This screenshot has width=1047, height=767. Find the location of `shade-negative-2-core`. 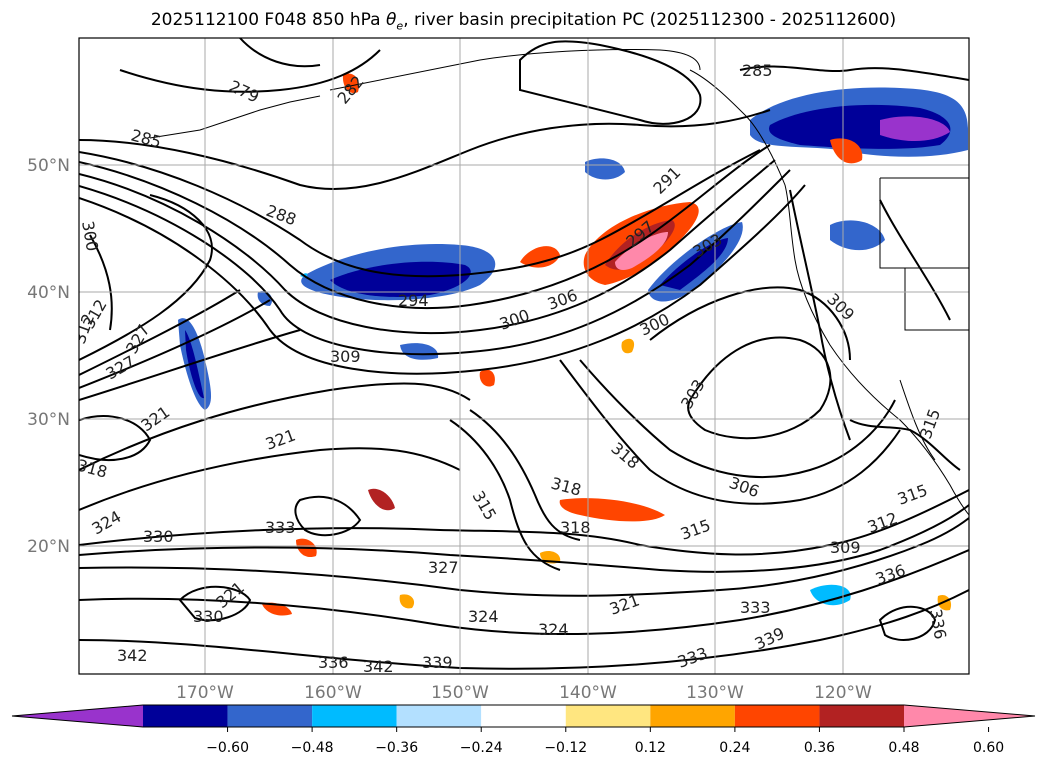

shade-negative-2-core is located at coordinates (694, 264).